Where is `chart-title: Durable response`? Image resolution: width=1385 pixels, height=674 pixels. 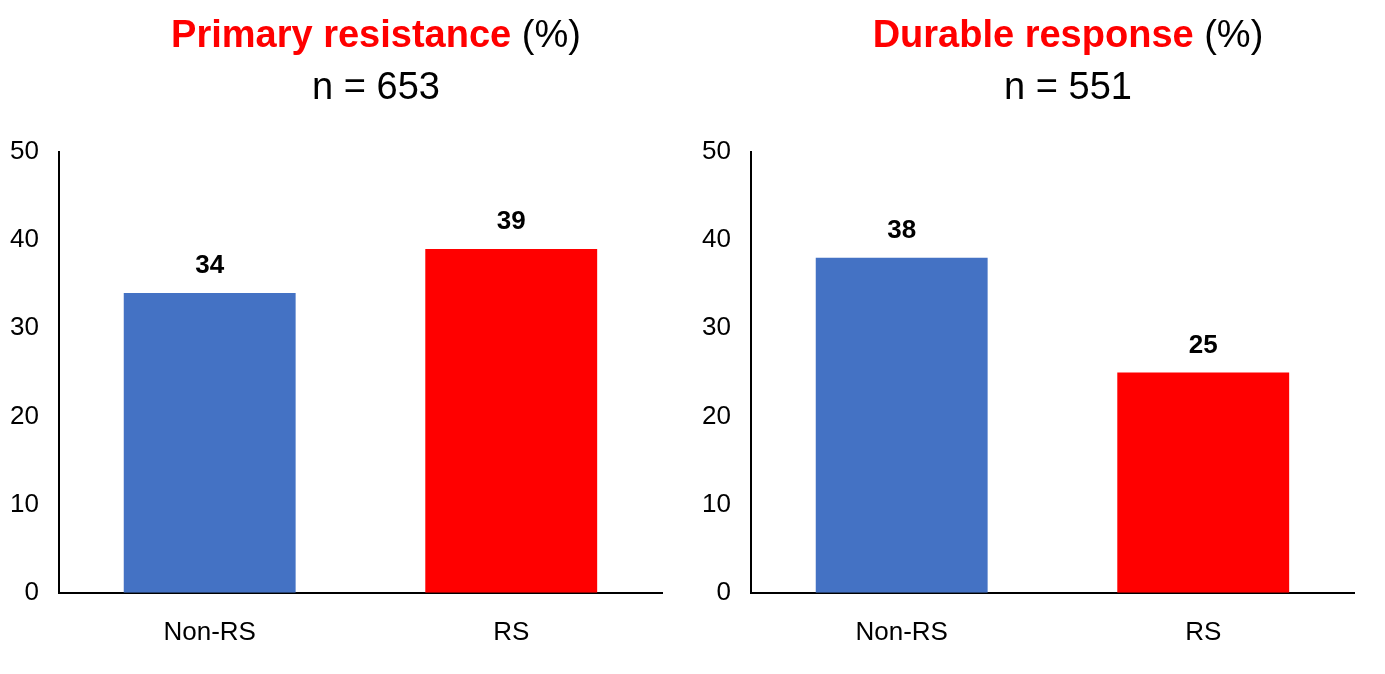
chart-title: Durable response is located at coordinates (1033, 34).